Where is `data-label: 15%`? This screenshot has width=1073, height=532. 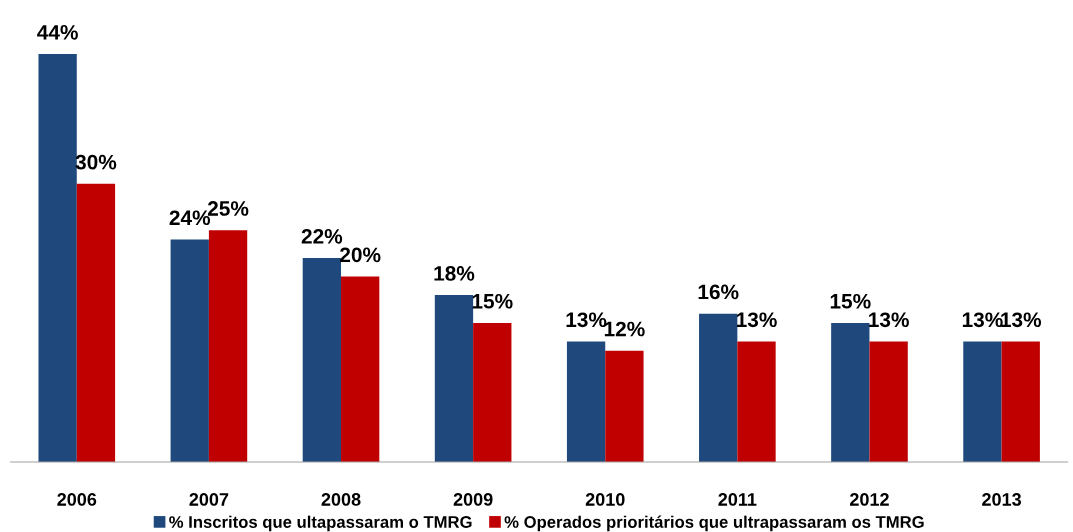 data-label: 15% is located at coordinates (850, 301).